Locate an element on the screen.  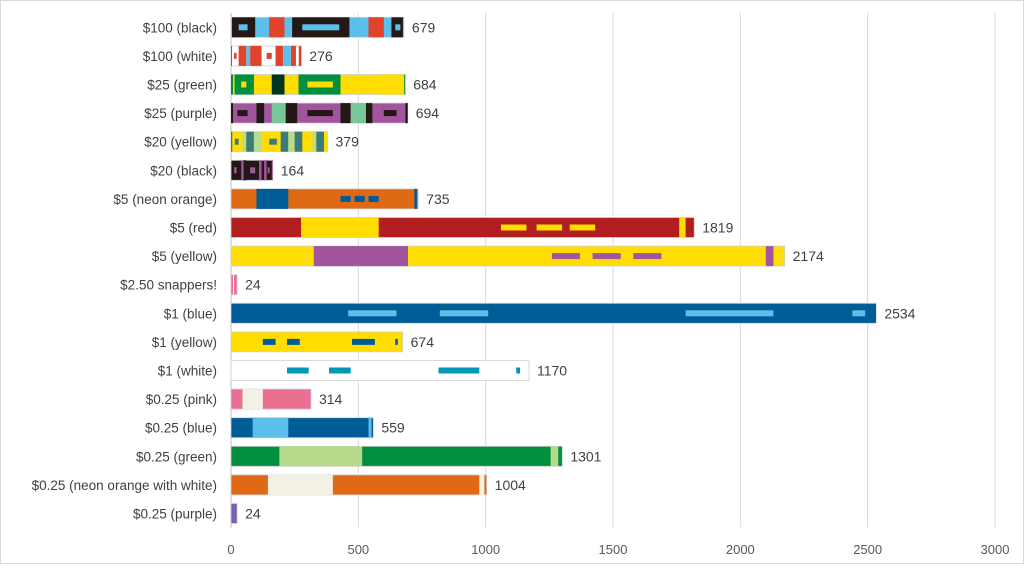
x-axis-tick-labels: 0 500 1000 1500 2000 2500 3000 is located at coordinates (618, 549).